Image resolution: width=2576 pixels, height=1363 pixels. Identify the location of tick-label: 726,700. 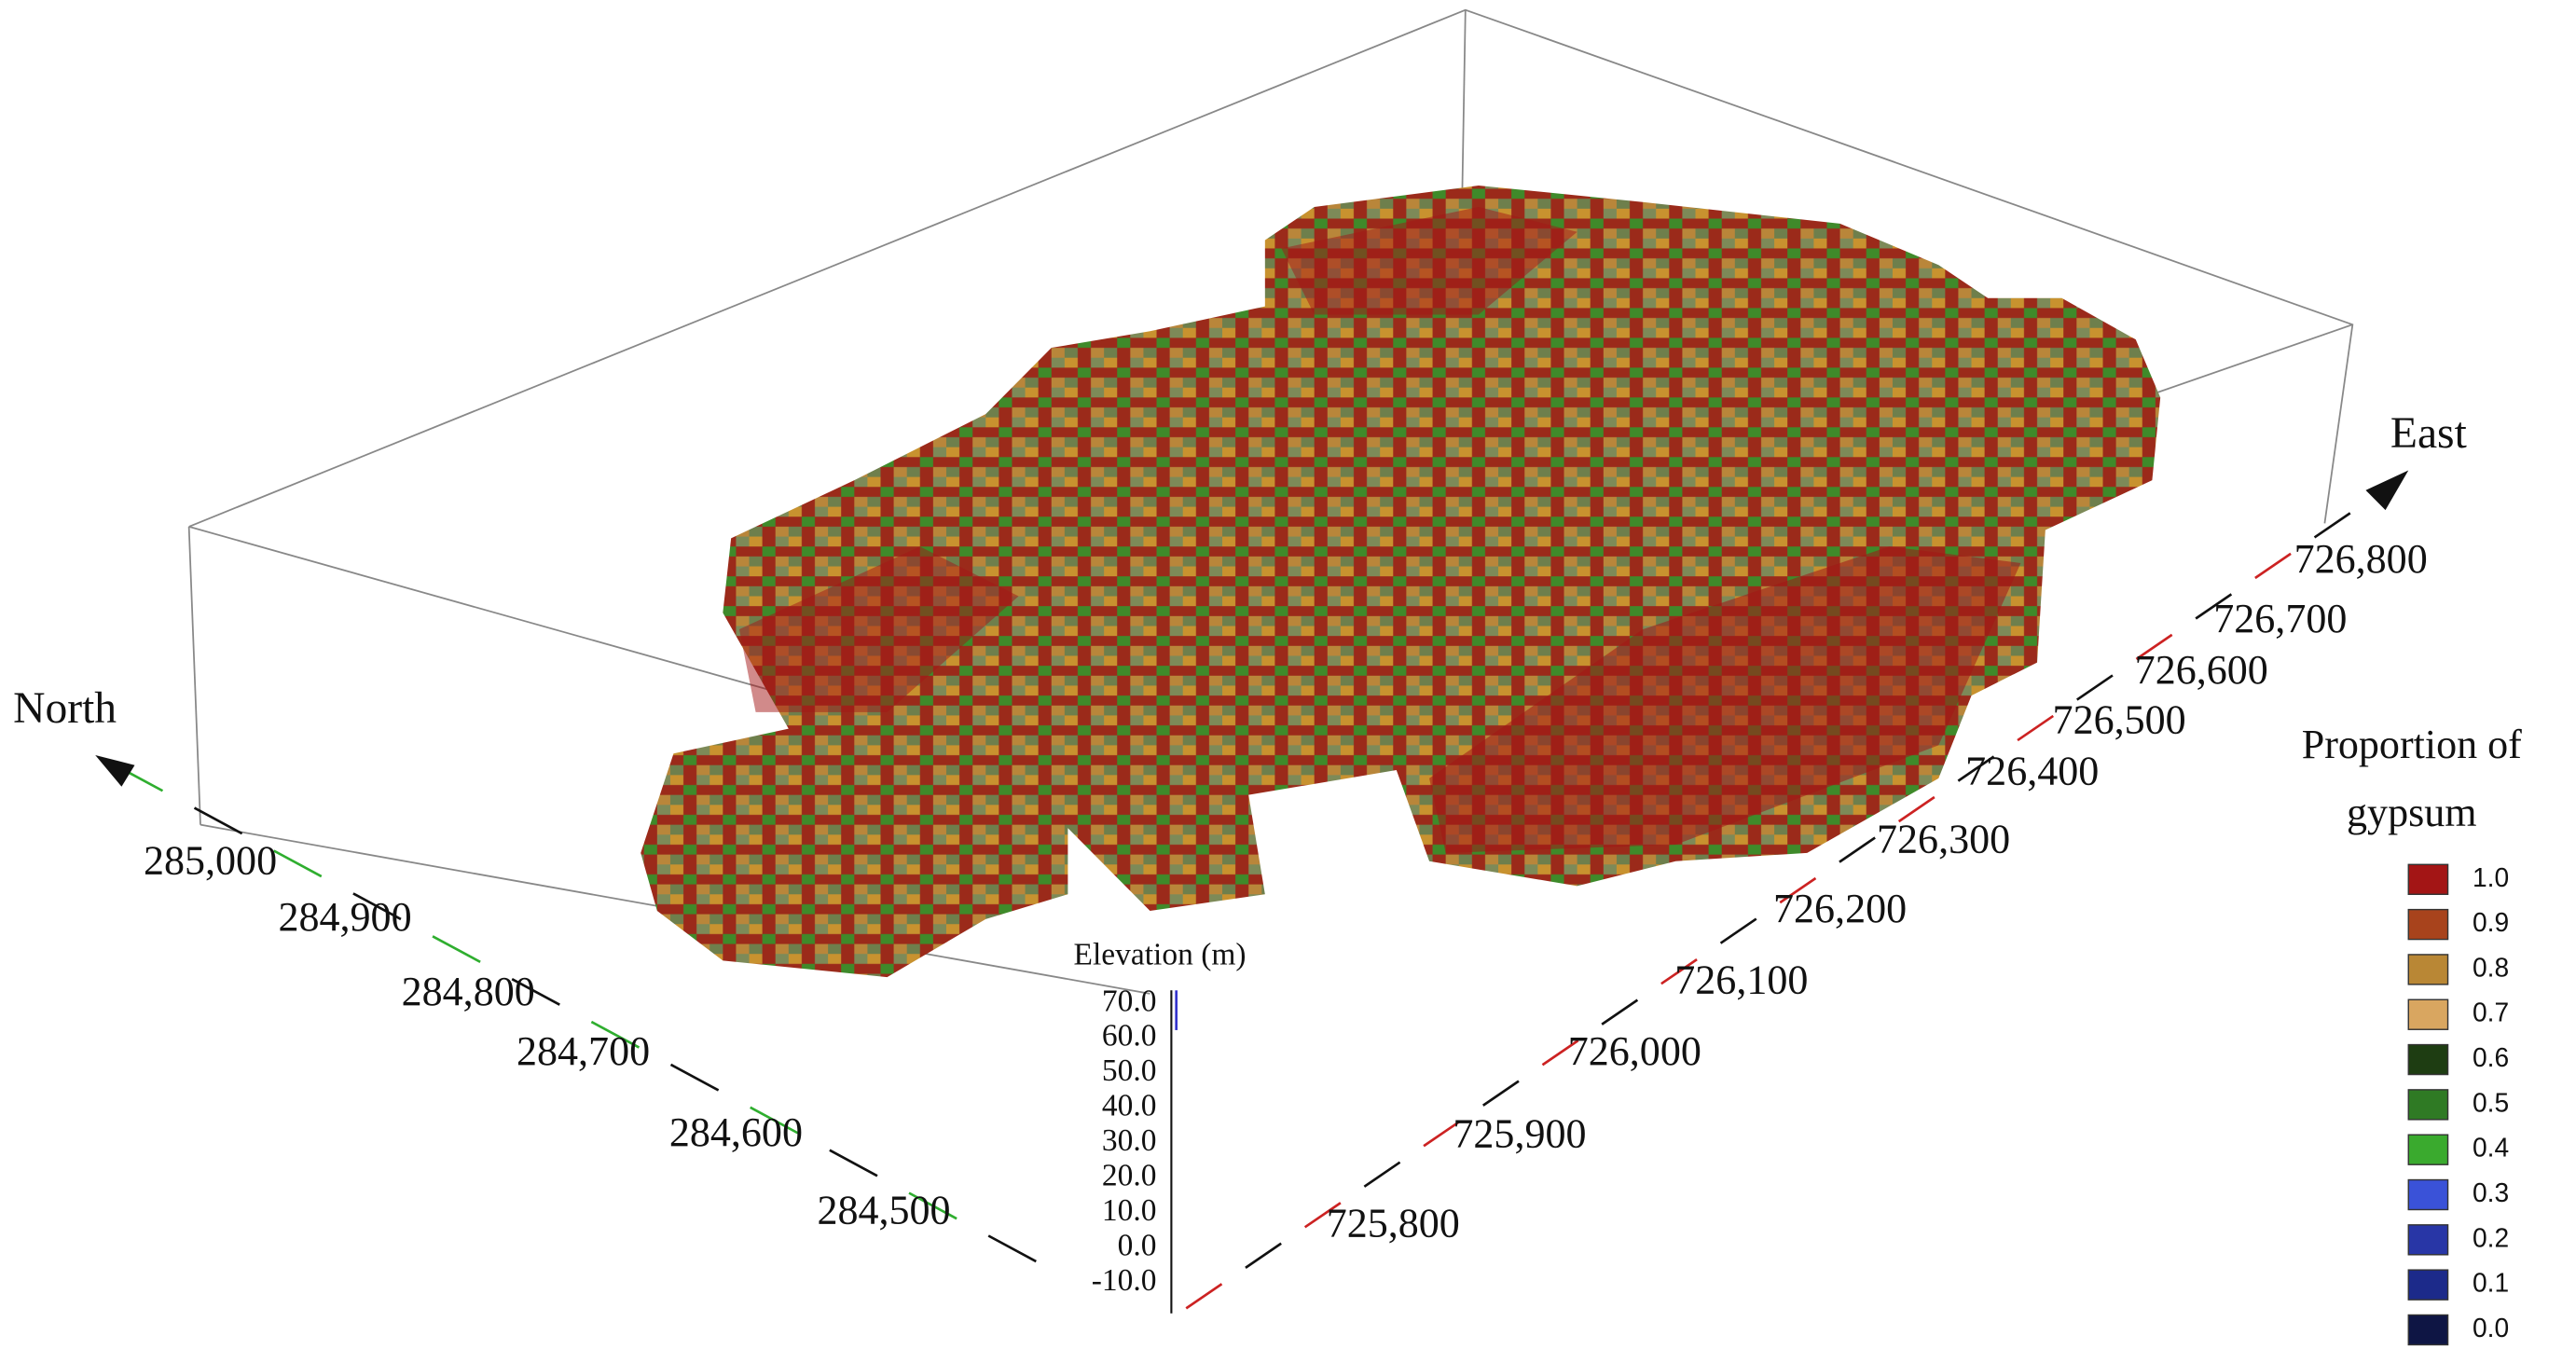
(2280, 618).